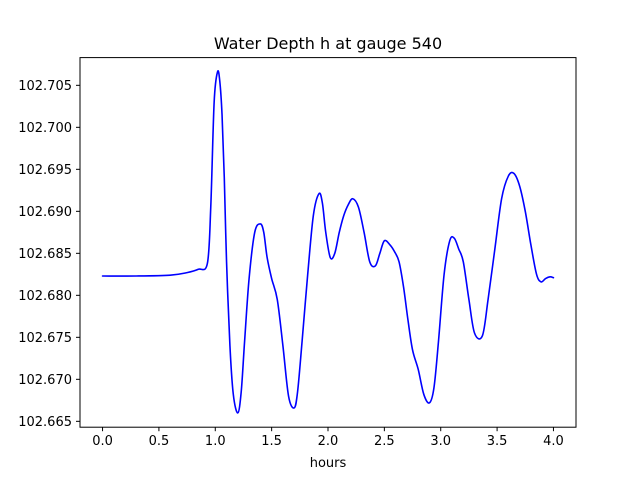 The height and width of the screenshot is (480, 640). Describe the element at coordinates (45, 422) in the screenshot. I see `y-tick-label: 102.665` at that location.